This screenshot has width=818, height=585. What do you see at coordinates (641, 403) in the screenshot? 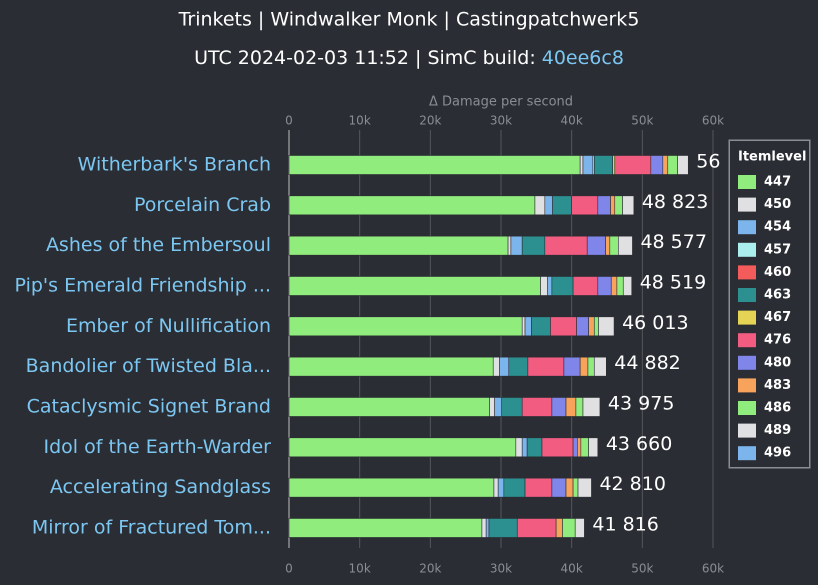
I see `total-label: 43 975` at bounding box center [641, 403].